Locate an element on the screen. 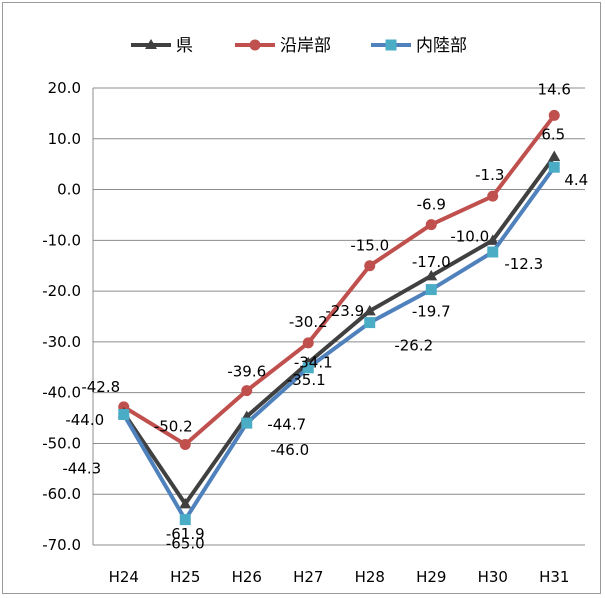  y-tick-label: -30.0 is located at coordinates (61, 342).